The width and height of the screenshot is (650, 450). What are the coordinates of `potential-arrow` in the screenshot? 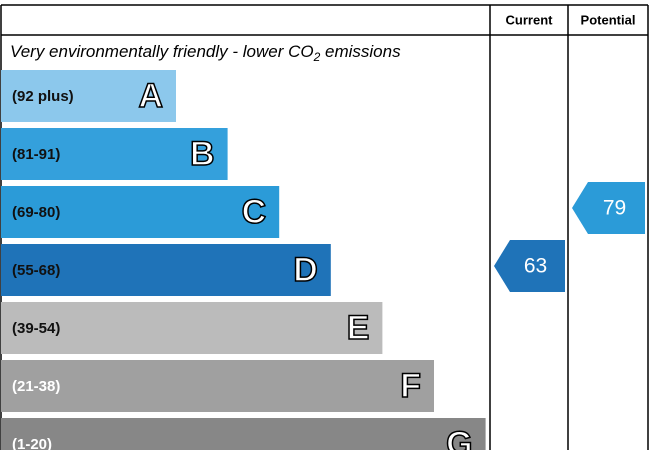 It's located at (608, 208).